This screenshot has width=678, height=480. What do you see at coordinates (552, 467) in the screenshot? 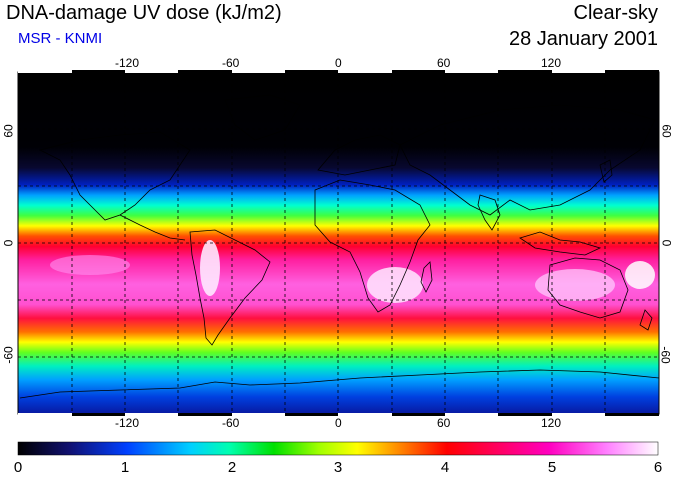
I see `colorbar-label: 5` at bounding box center [552, 467].